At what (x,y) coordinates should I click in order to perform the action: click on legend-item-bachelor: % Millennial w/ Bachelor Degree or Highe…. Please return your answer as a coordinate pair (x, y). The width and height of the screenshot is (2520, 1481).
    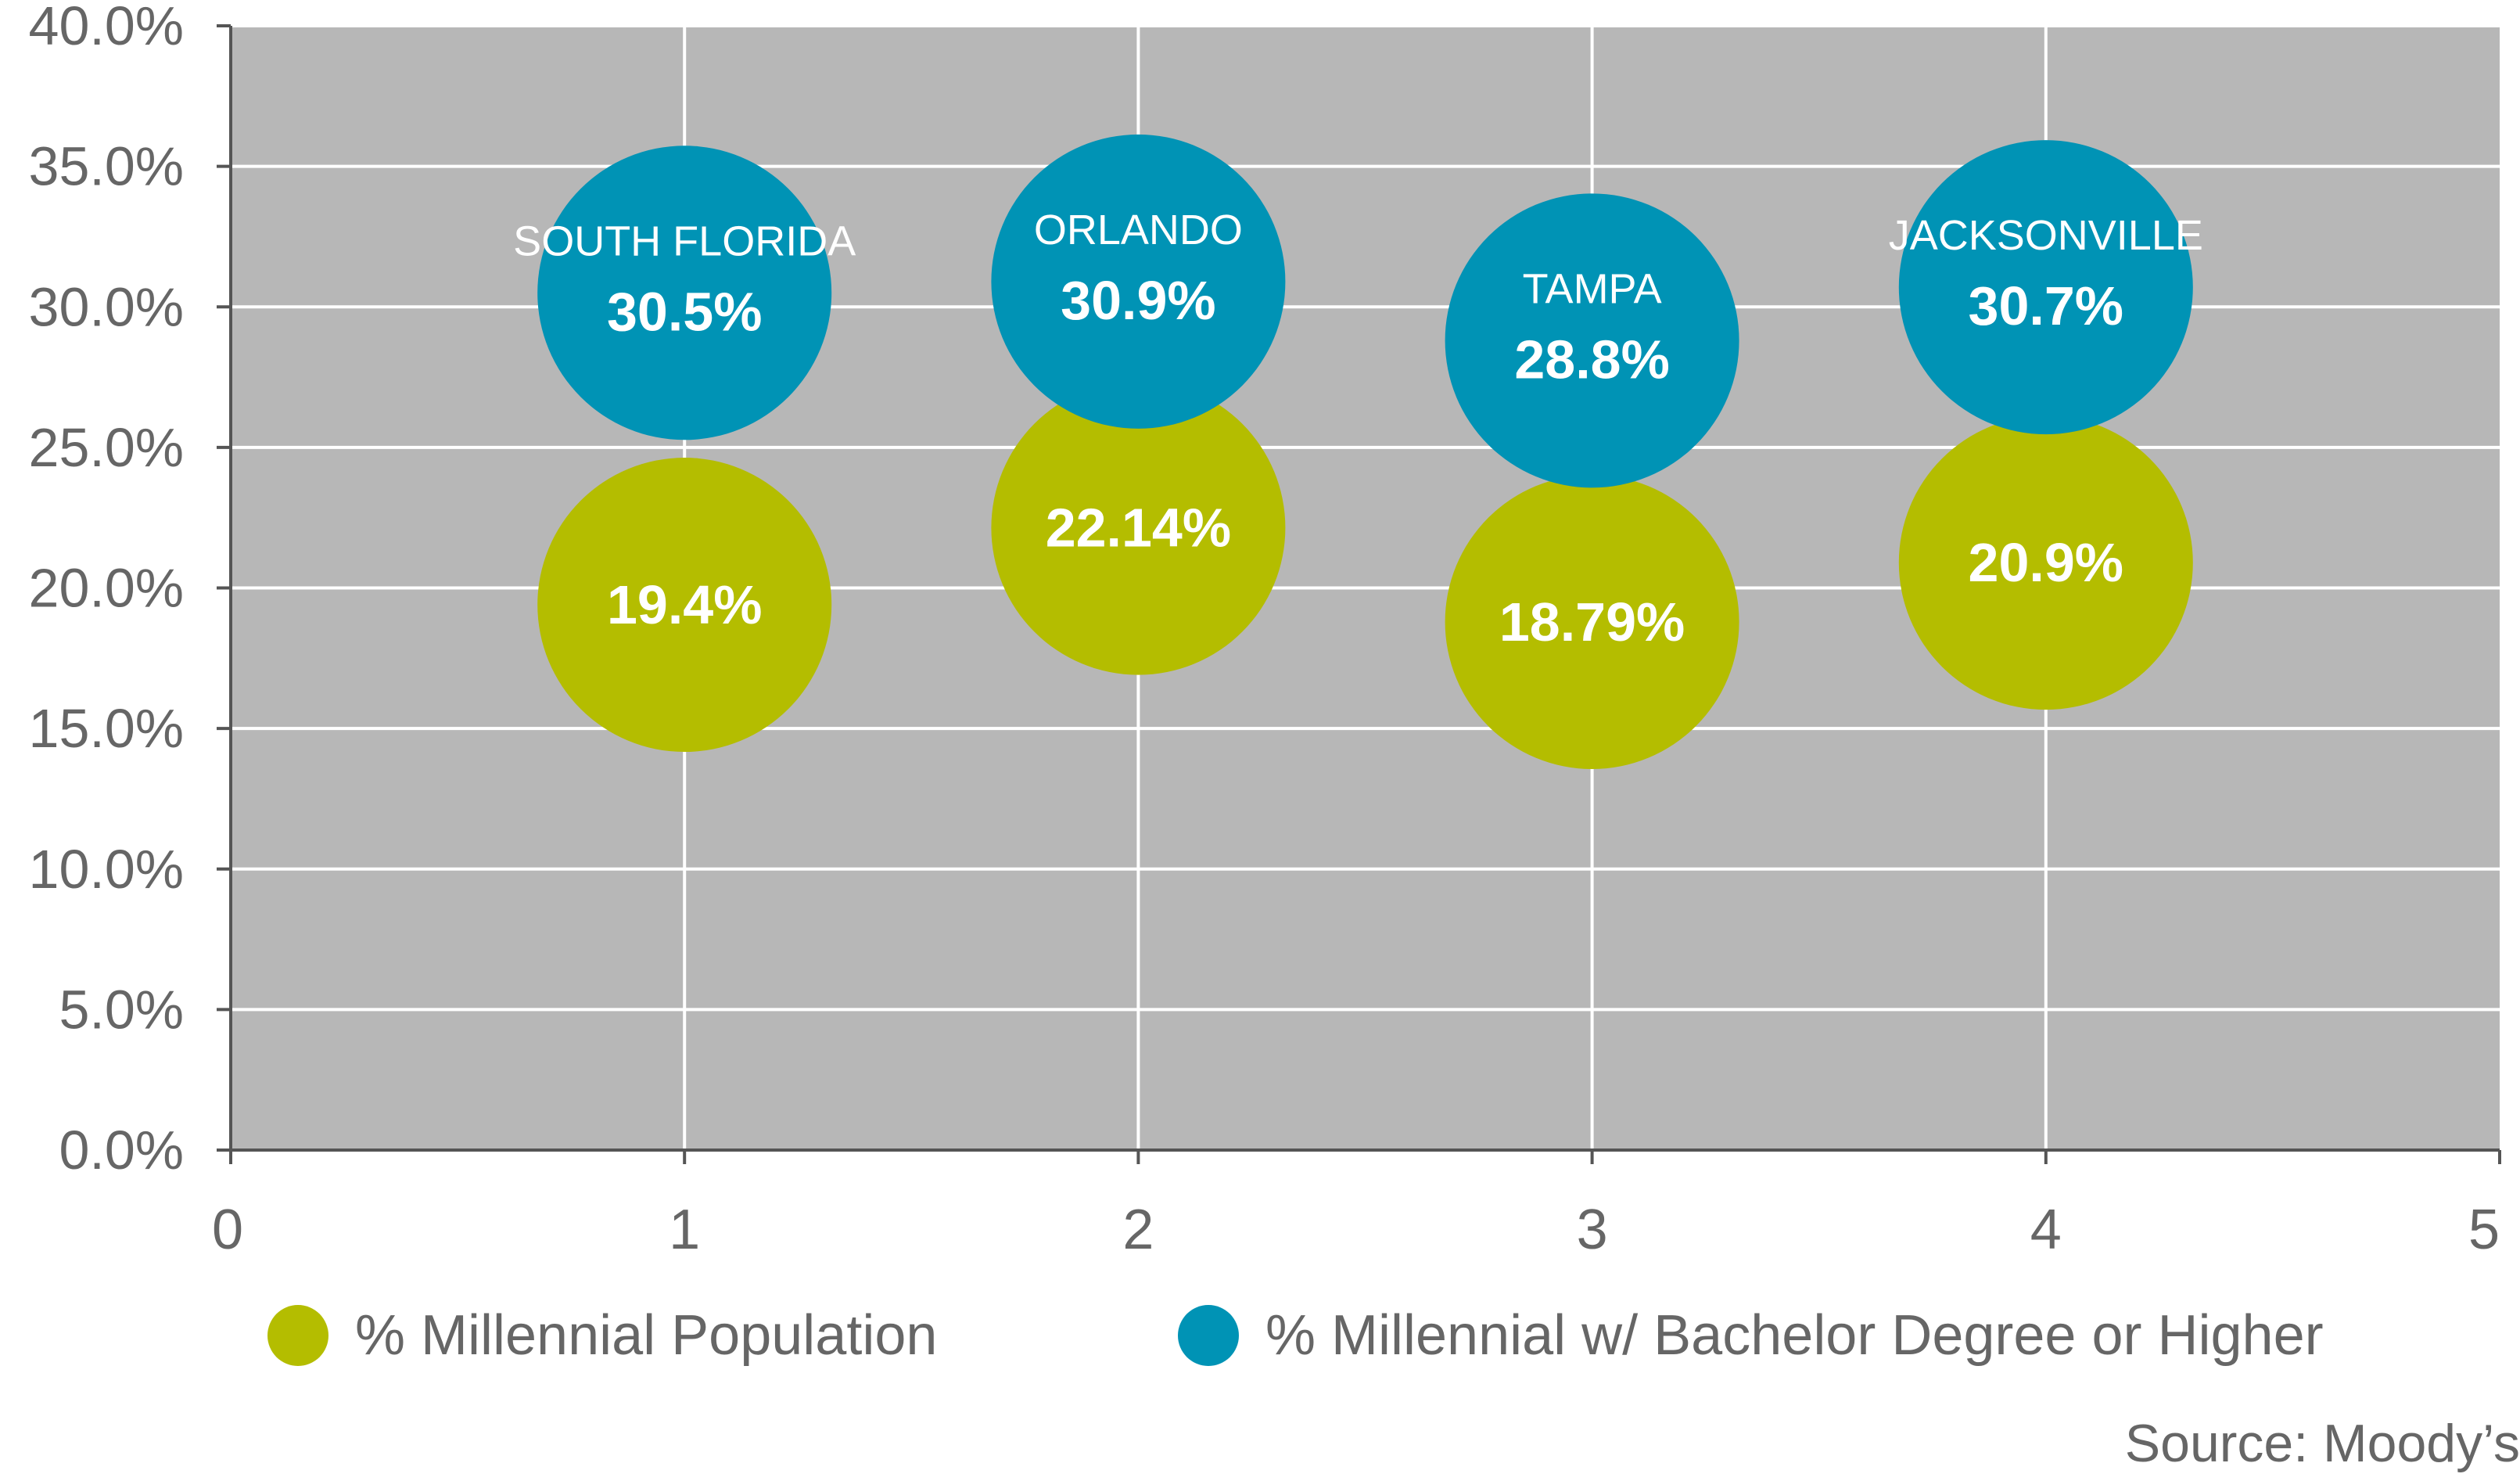
    Looking at the image, I should click on (1751, 1335).